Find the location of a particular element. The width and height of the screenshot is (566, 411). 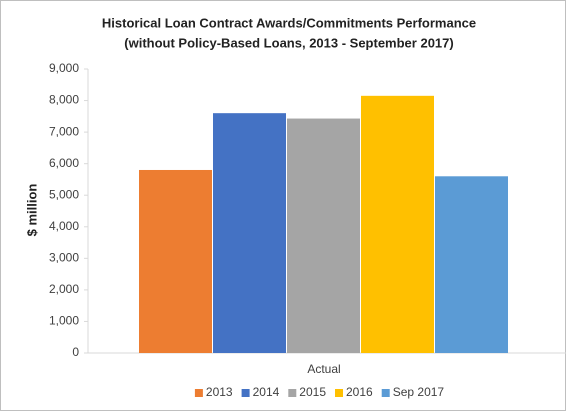

legend-label: Sep 2017 is located at coordinates (419, 392).